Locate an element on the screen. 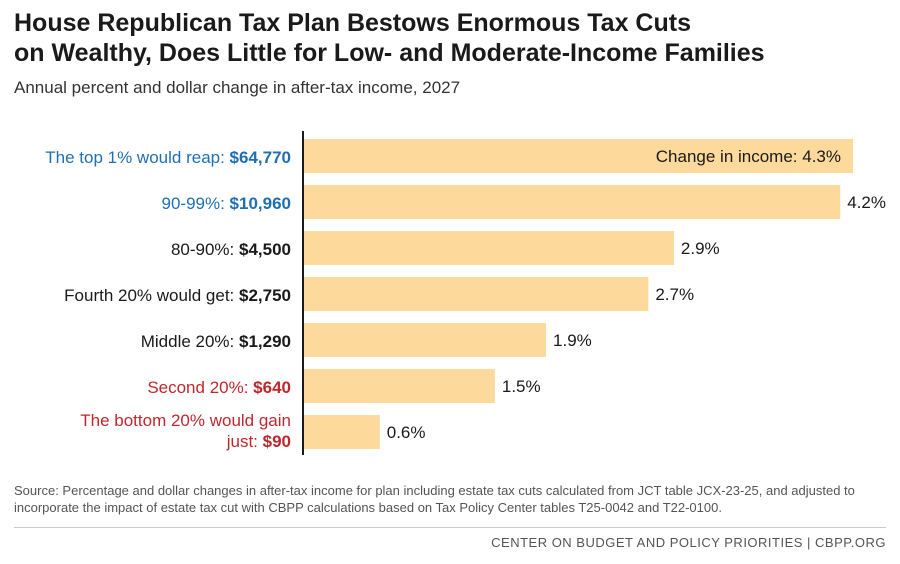 The image size is (900, 564). category-label-line1-6: The bottom 20% would gain is located at coordinates (185, 420).